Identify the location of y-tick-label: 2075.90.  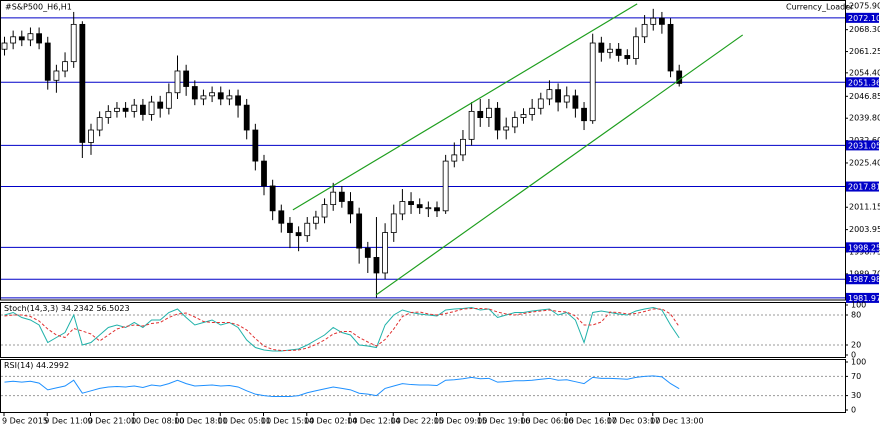
(864, 6).